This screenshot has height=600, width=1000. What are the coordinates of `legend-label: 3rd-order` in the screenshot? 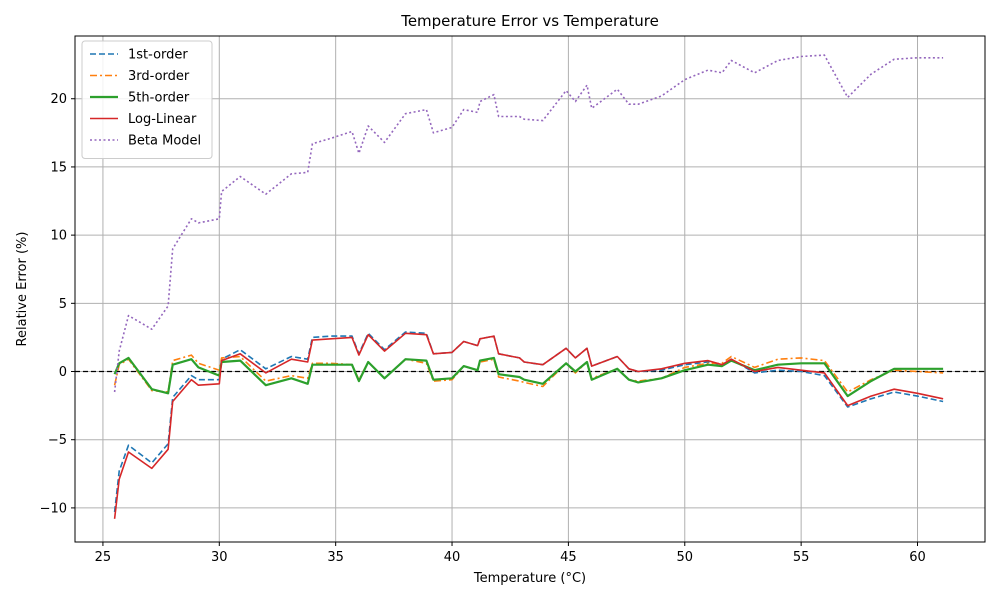 It's located at (159, 76).